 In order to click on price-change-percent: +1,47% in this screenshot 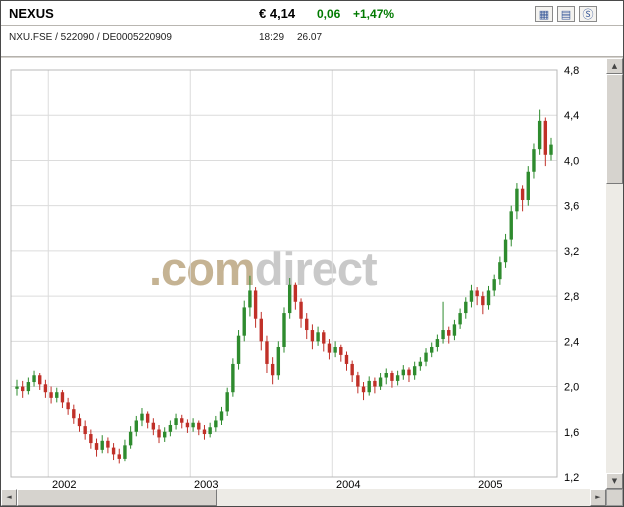, I will do `click(374, 14)`.